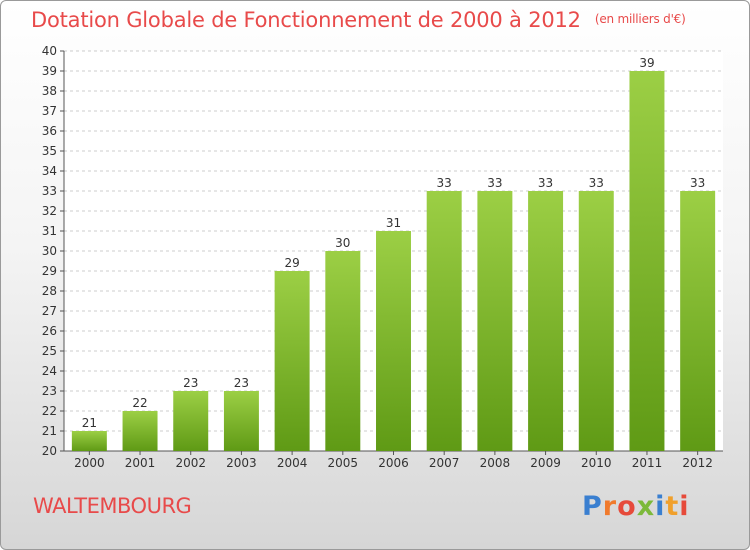 This screenshot has height=550, width=750. Describe the element at coordinates (545, 463) in the screenshot. I see `x-tick-label: 2009` at that location.